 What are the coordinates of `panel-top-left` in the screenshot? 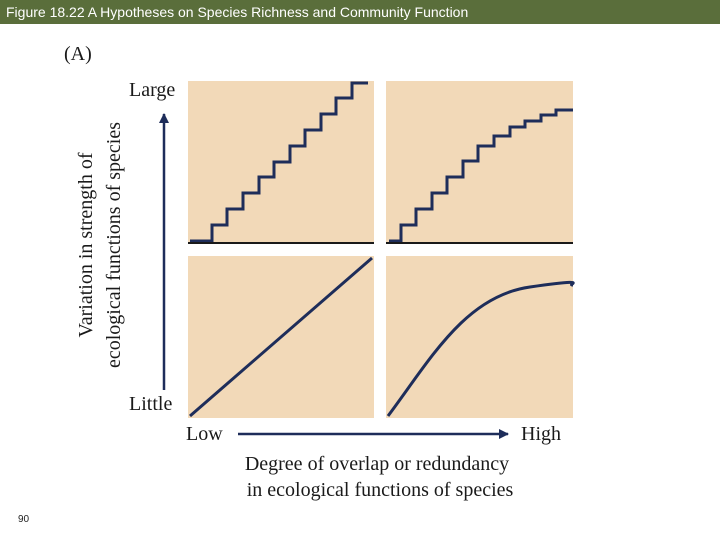 It's located at (281, 162).